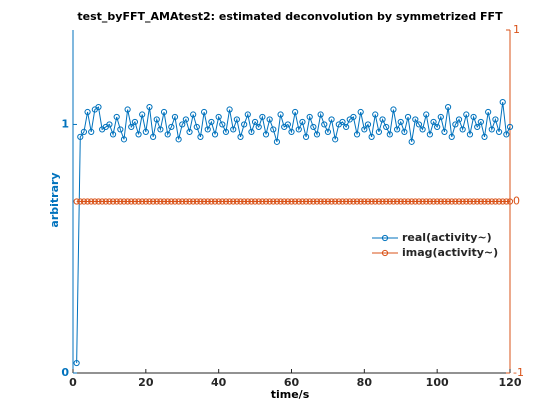  I want to click on y-axis-label: arbitrary, so click(54, 199).